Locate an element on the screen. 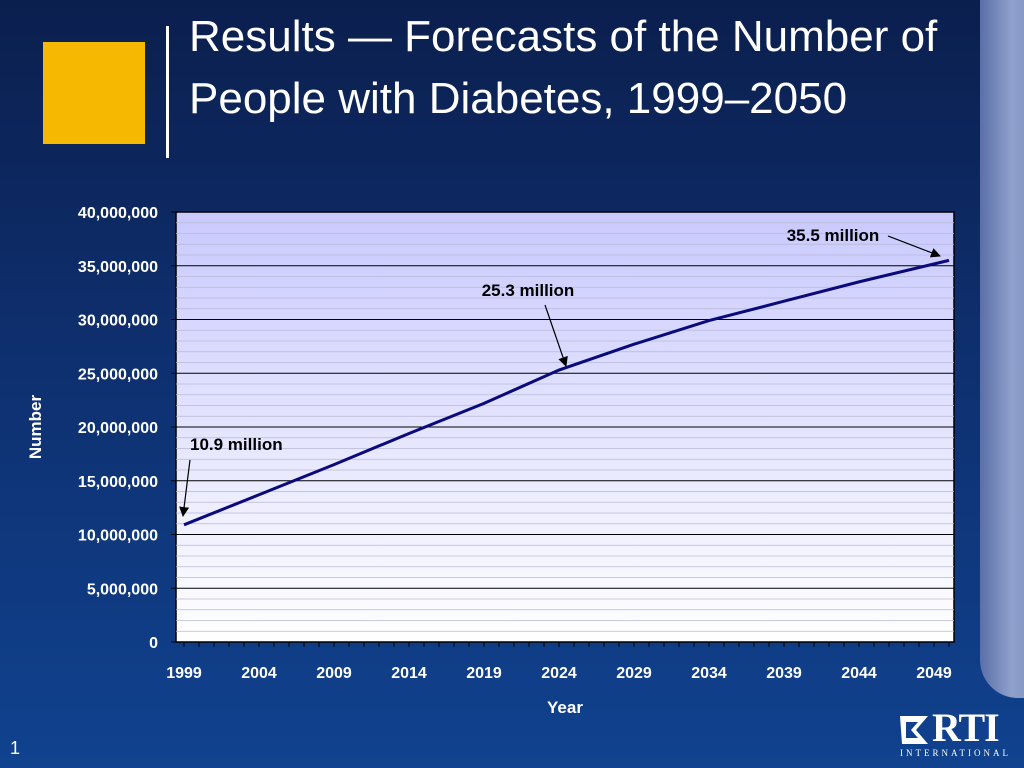  x-tick-label: 2039 is located at coordinates (784, 673).